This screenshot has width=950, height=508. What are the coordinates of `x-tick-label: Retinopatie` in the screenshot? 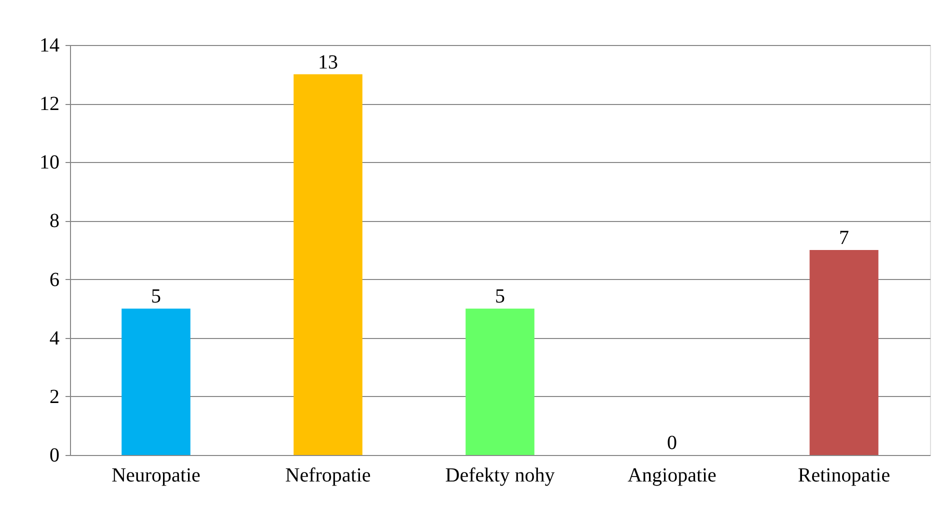 It's located at (844, 475).